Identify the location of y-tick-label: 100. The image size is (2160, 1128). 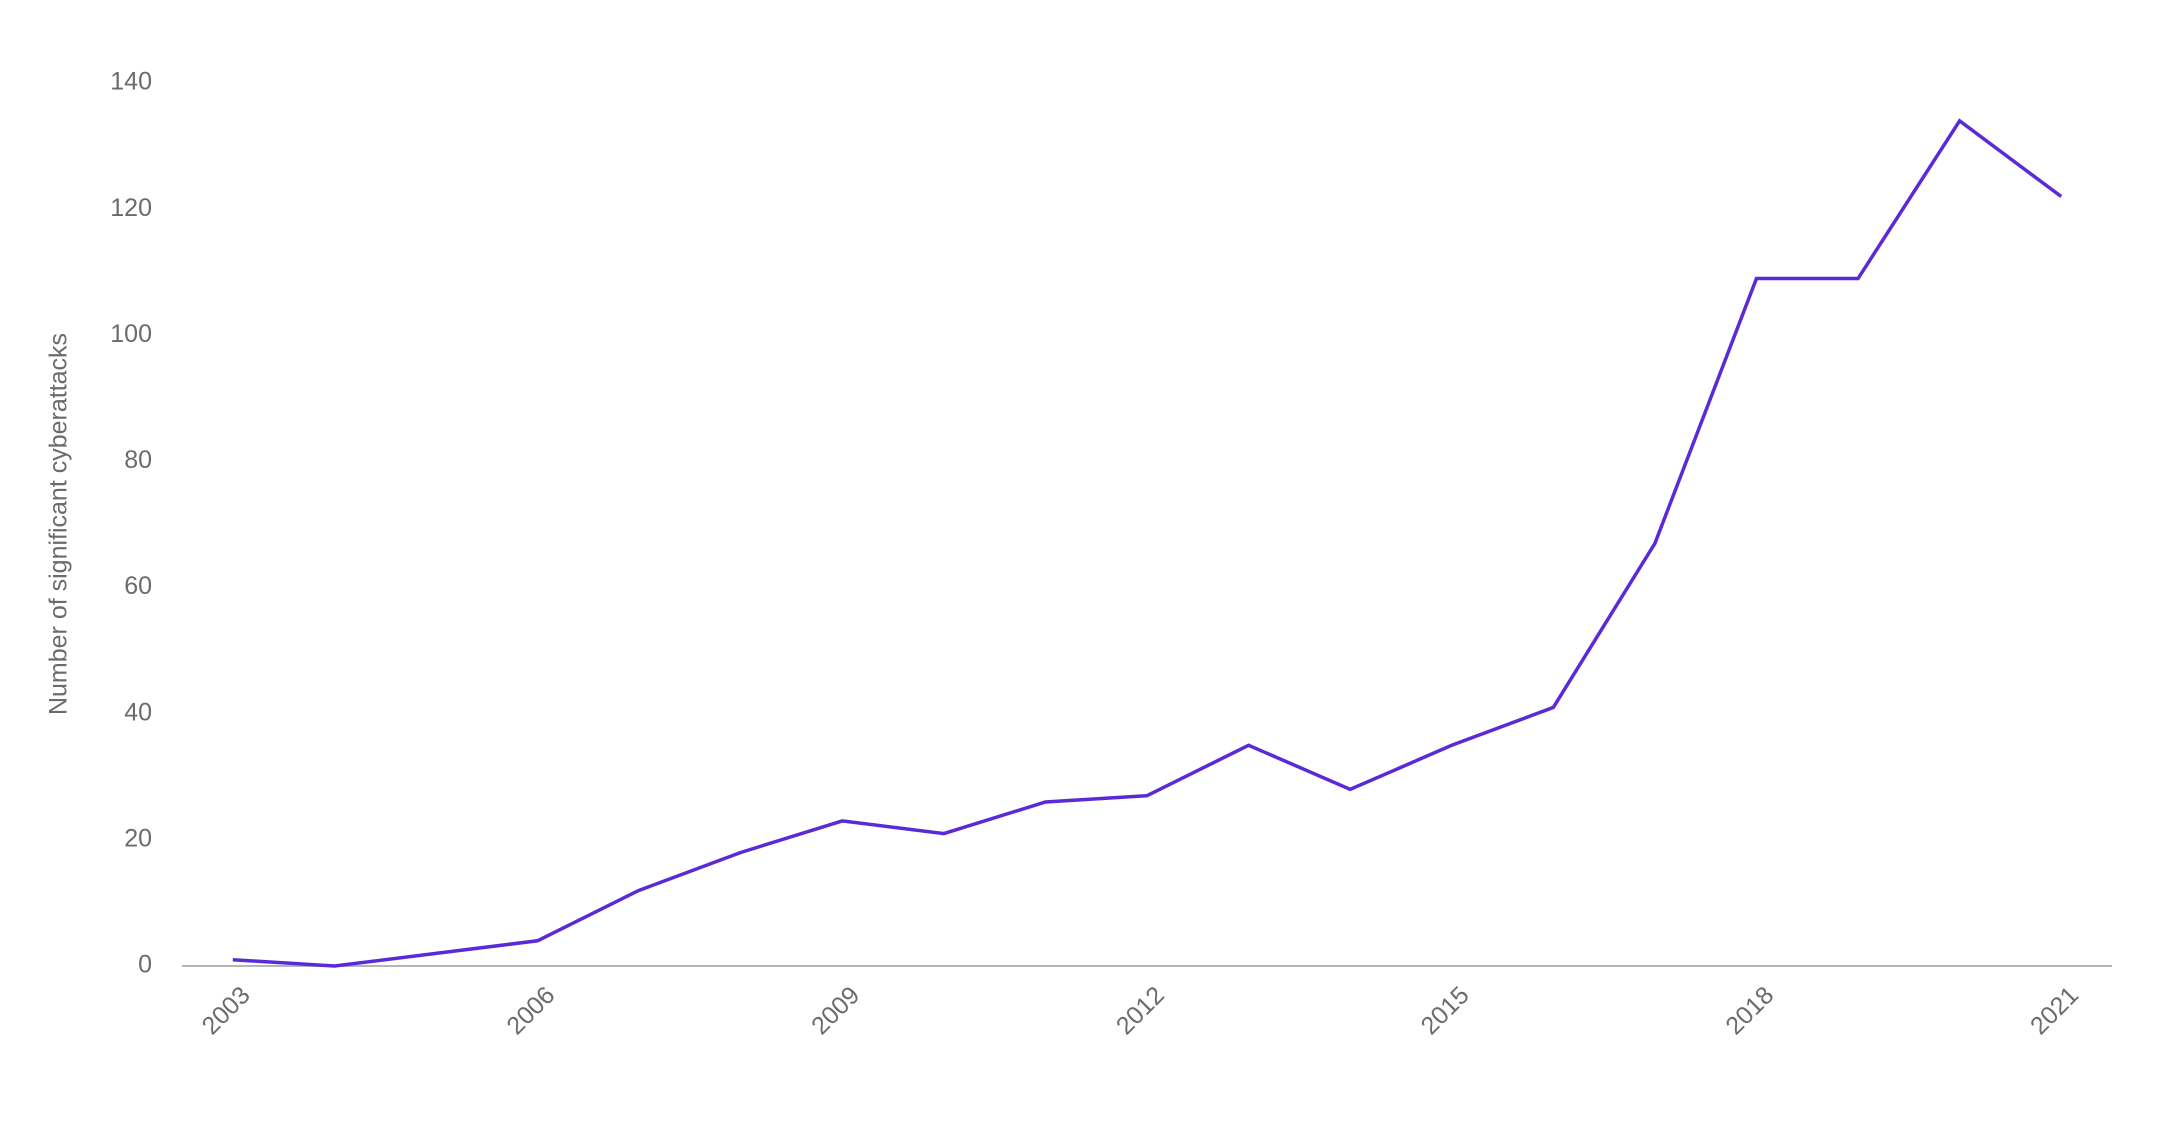
(131, 334).